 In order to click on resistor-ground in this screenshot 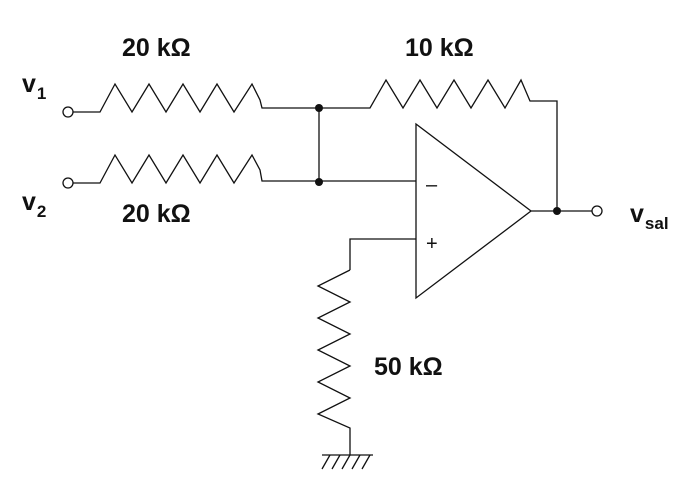, I will do `click(334, 362)`.